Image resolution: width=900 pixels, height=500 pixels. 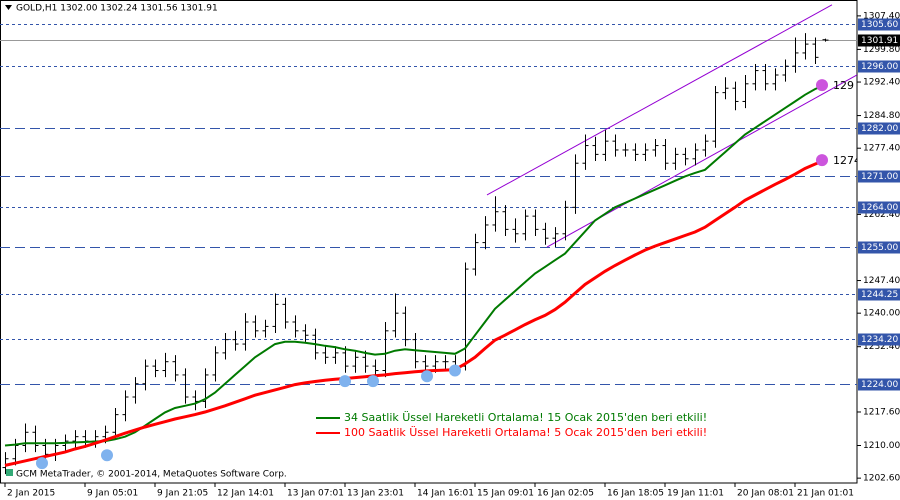 What do you see at coordinates (881, 149) in the screenshot?
I see `y-tick-label: 1277.40` at bounding box center [881, 149].